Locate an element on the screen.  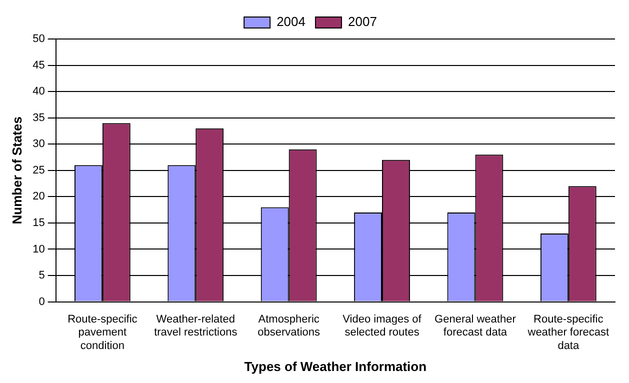
y-tick-label: 35 is located at coordinates (38, 118).